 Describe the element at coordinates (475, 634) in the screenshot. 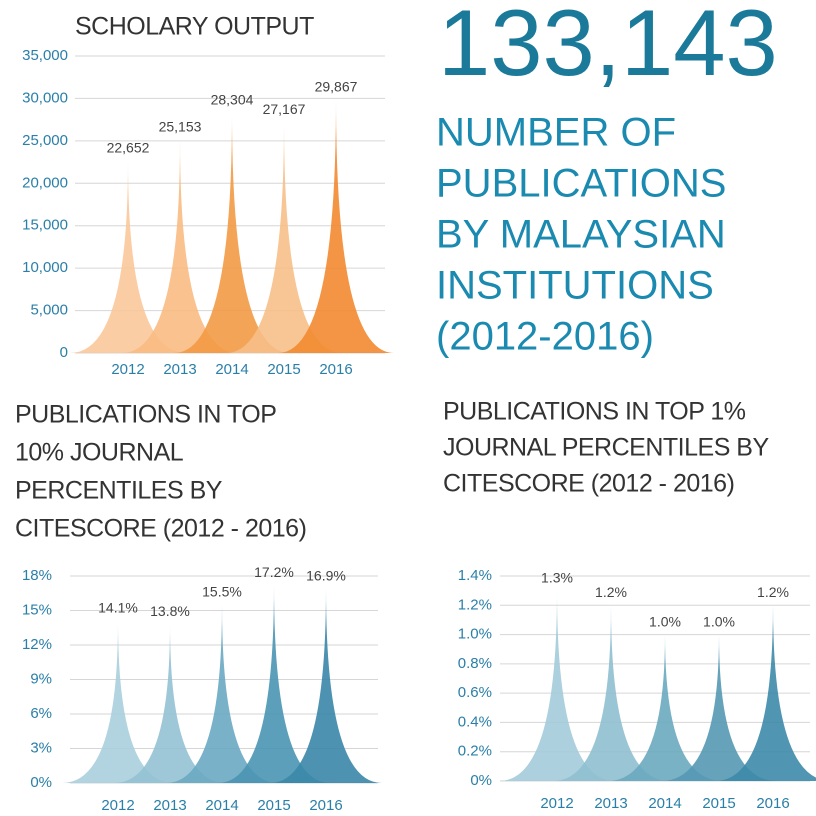

I see `y-tick-label: 1.0%` at that location.